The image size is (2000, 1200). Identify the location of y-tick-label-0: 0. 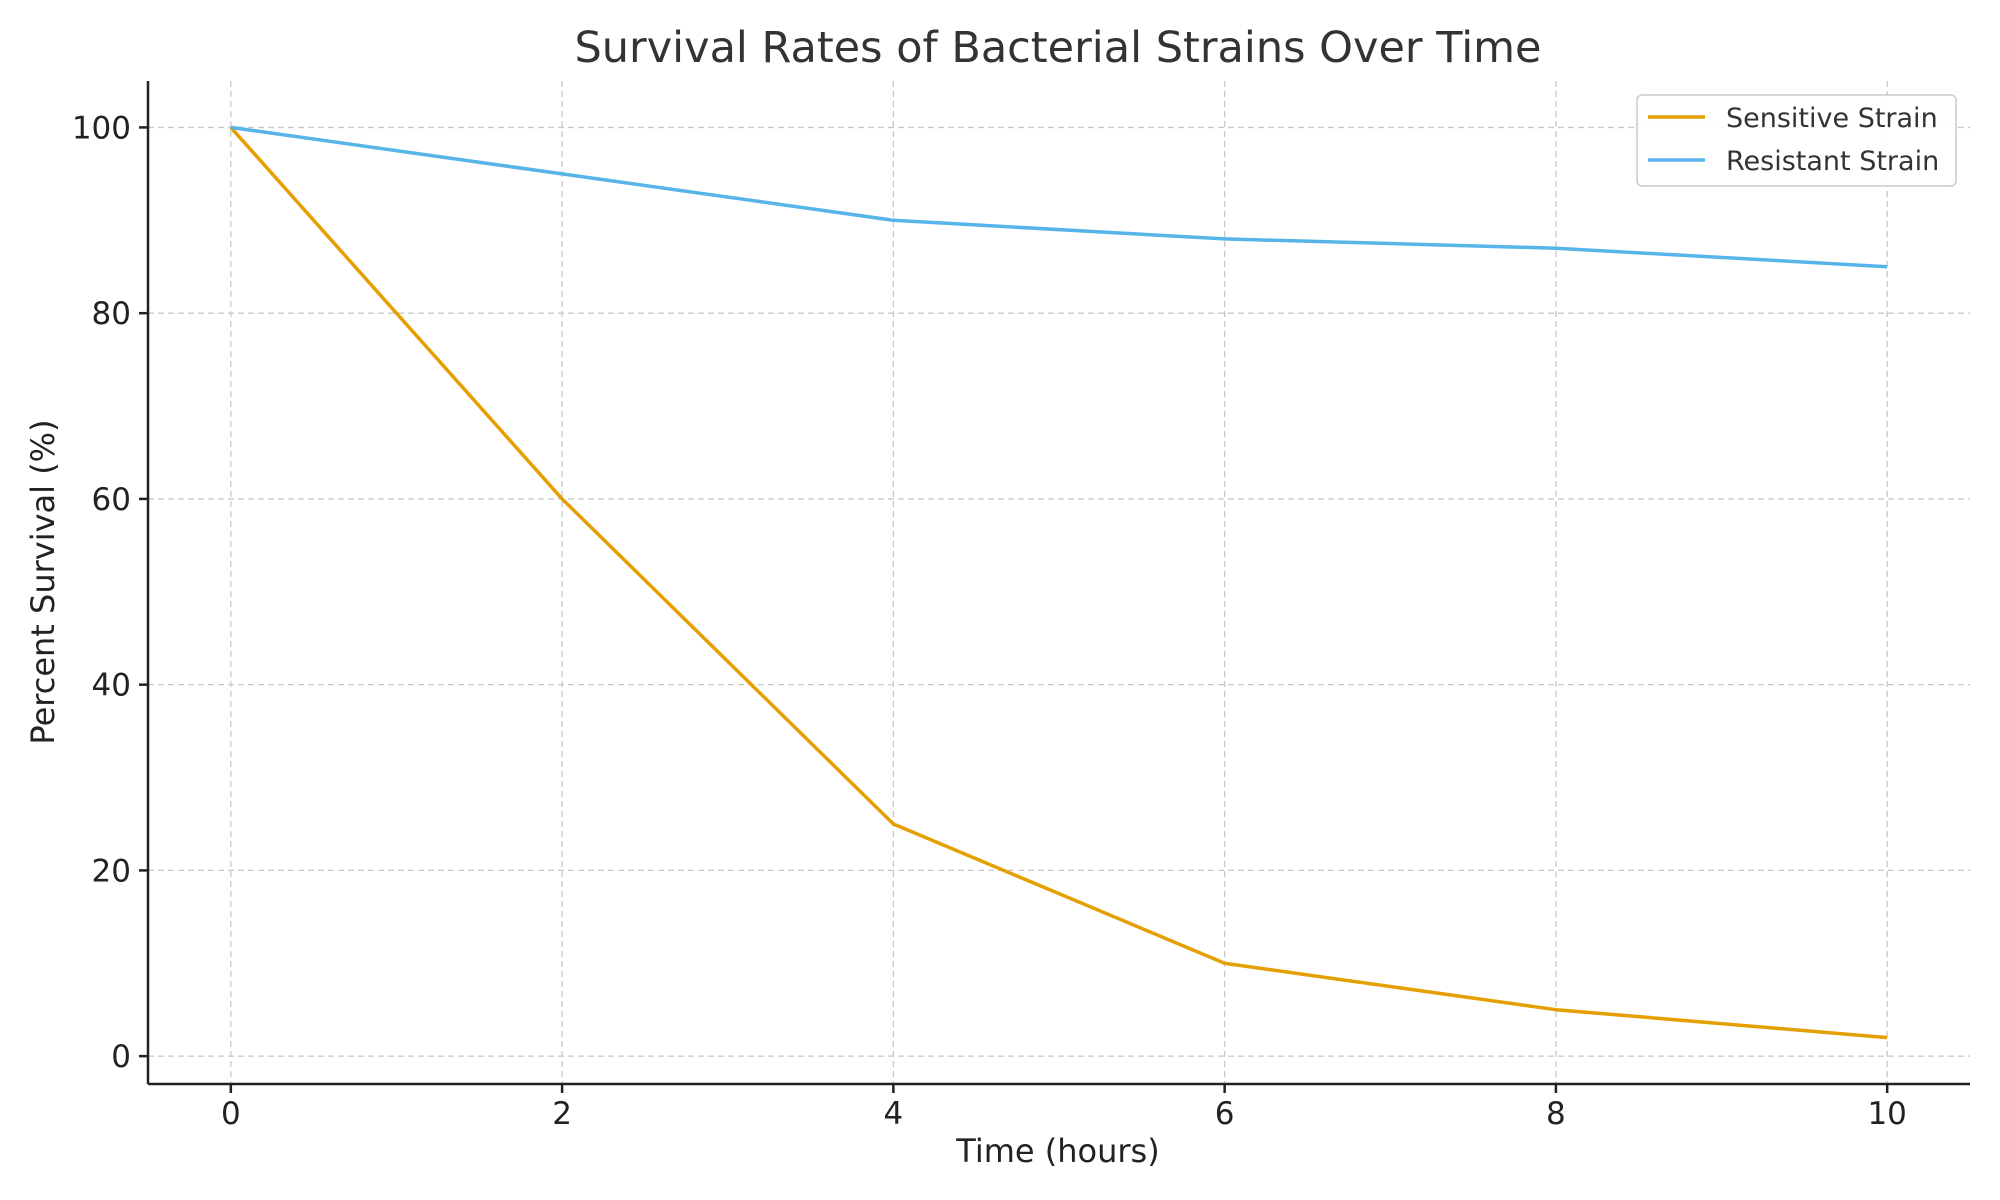
(121, 1057).